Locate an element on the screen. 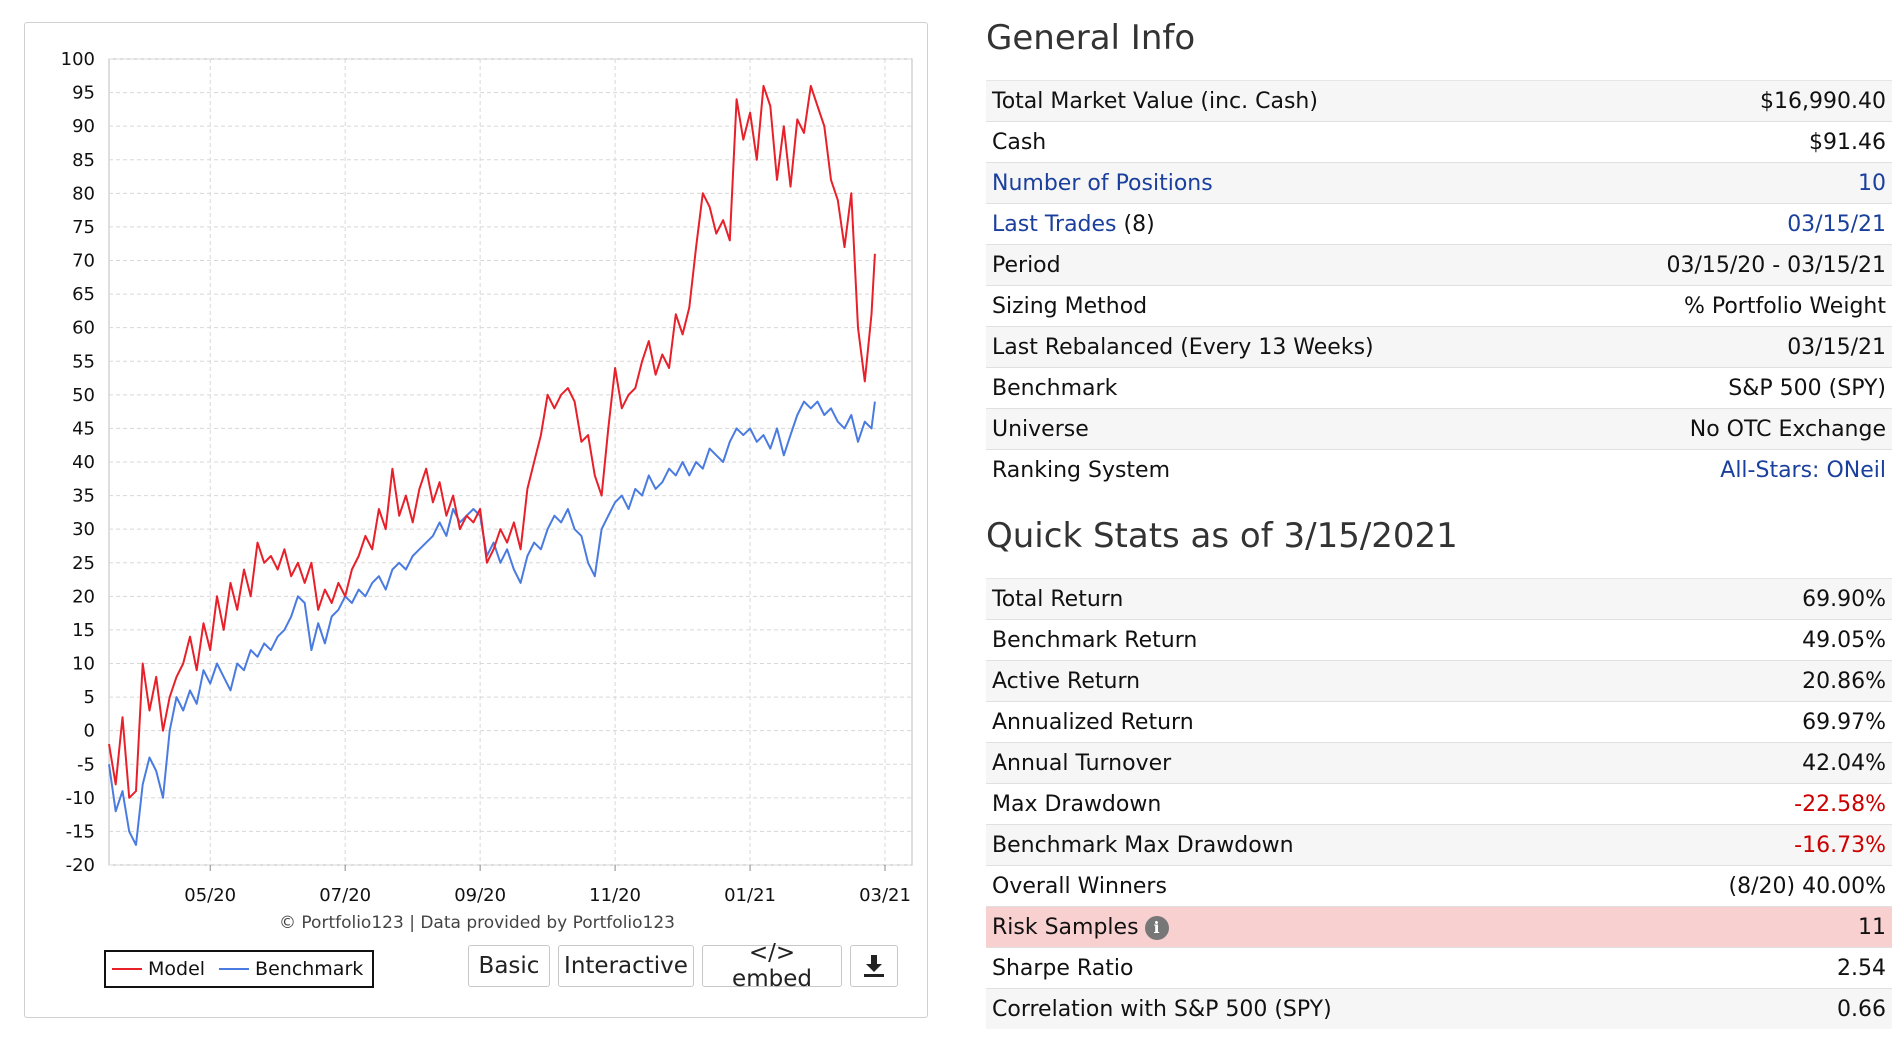 Image resolution: width=1902 pixels, height=1046 pixels. table-row: Sizing Method % Portfolio Weight is located at coordinates (1439, 306).